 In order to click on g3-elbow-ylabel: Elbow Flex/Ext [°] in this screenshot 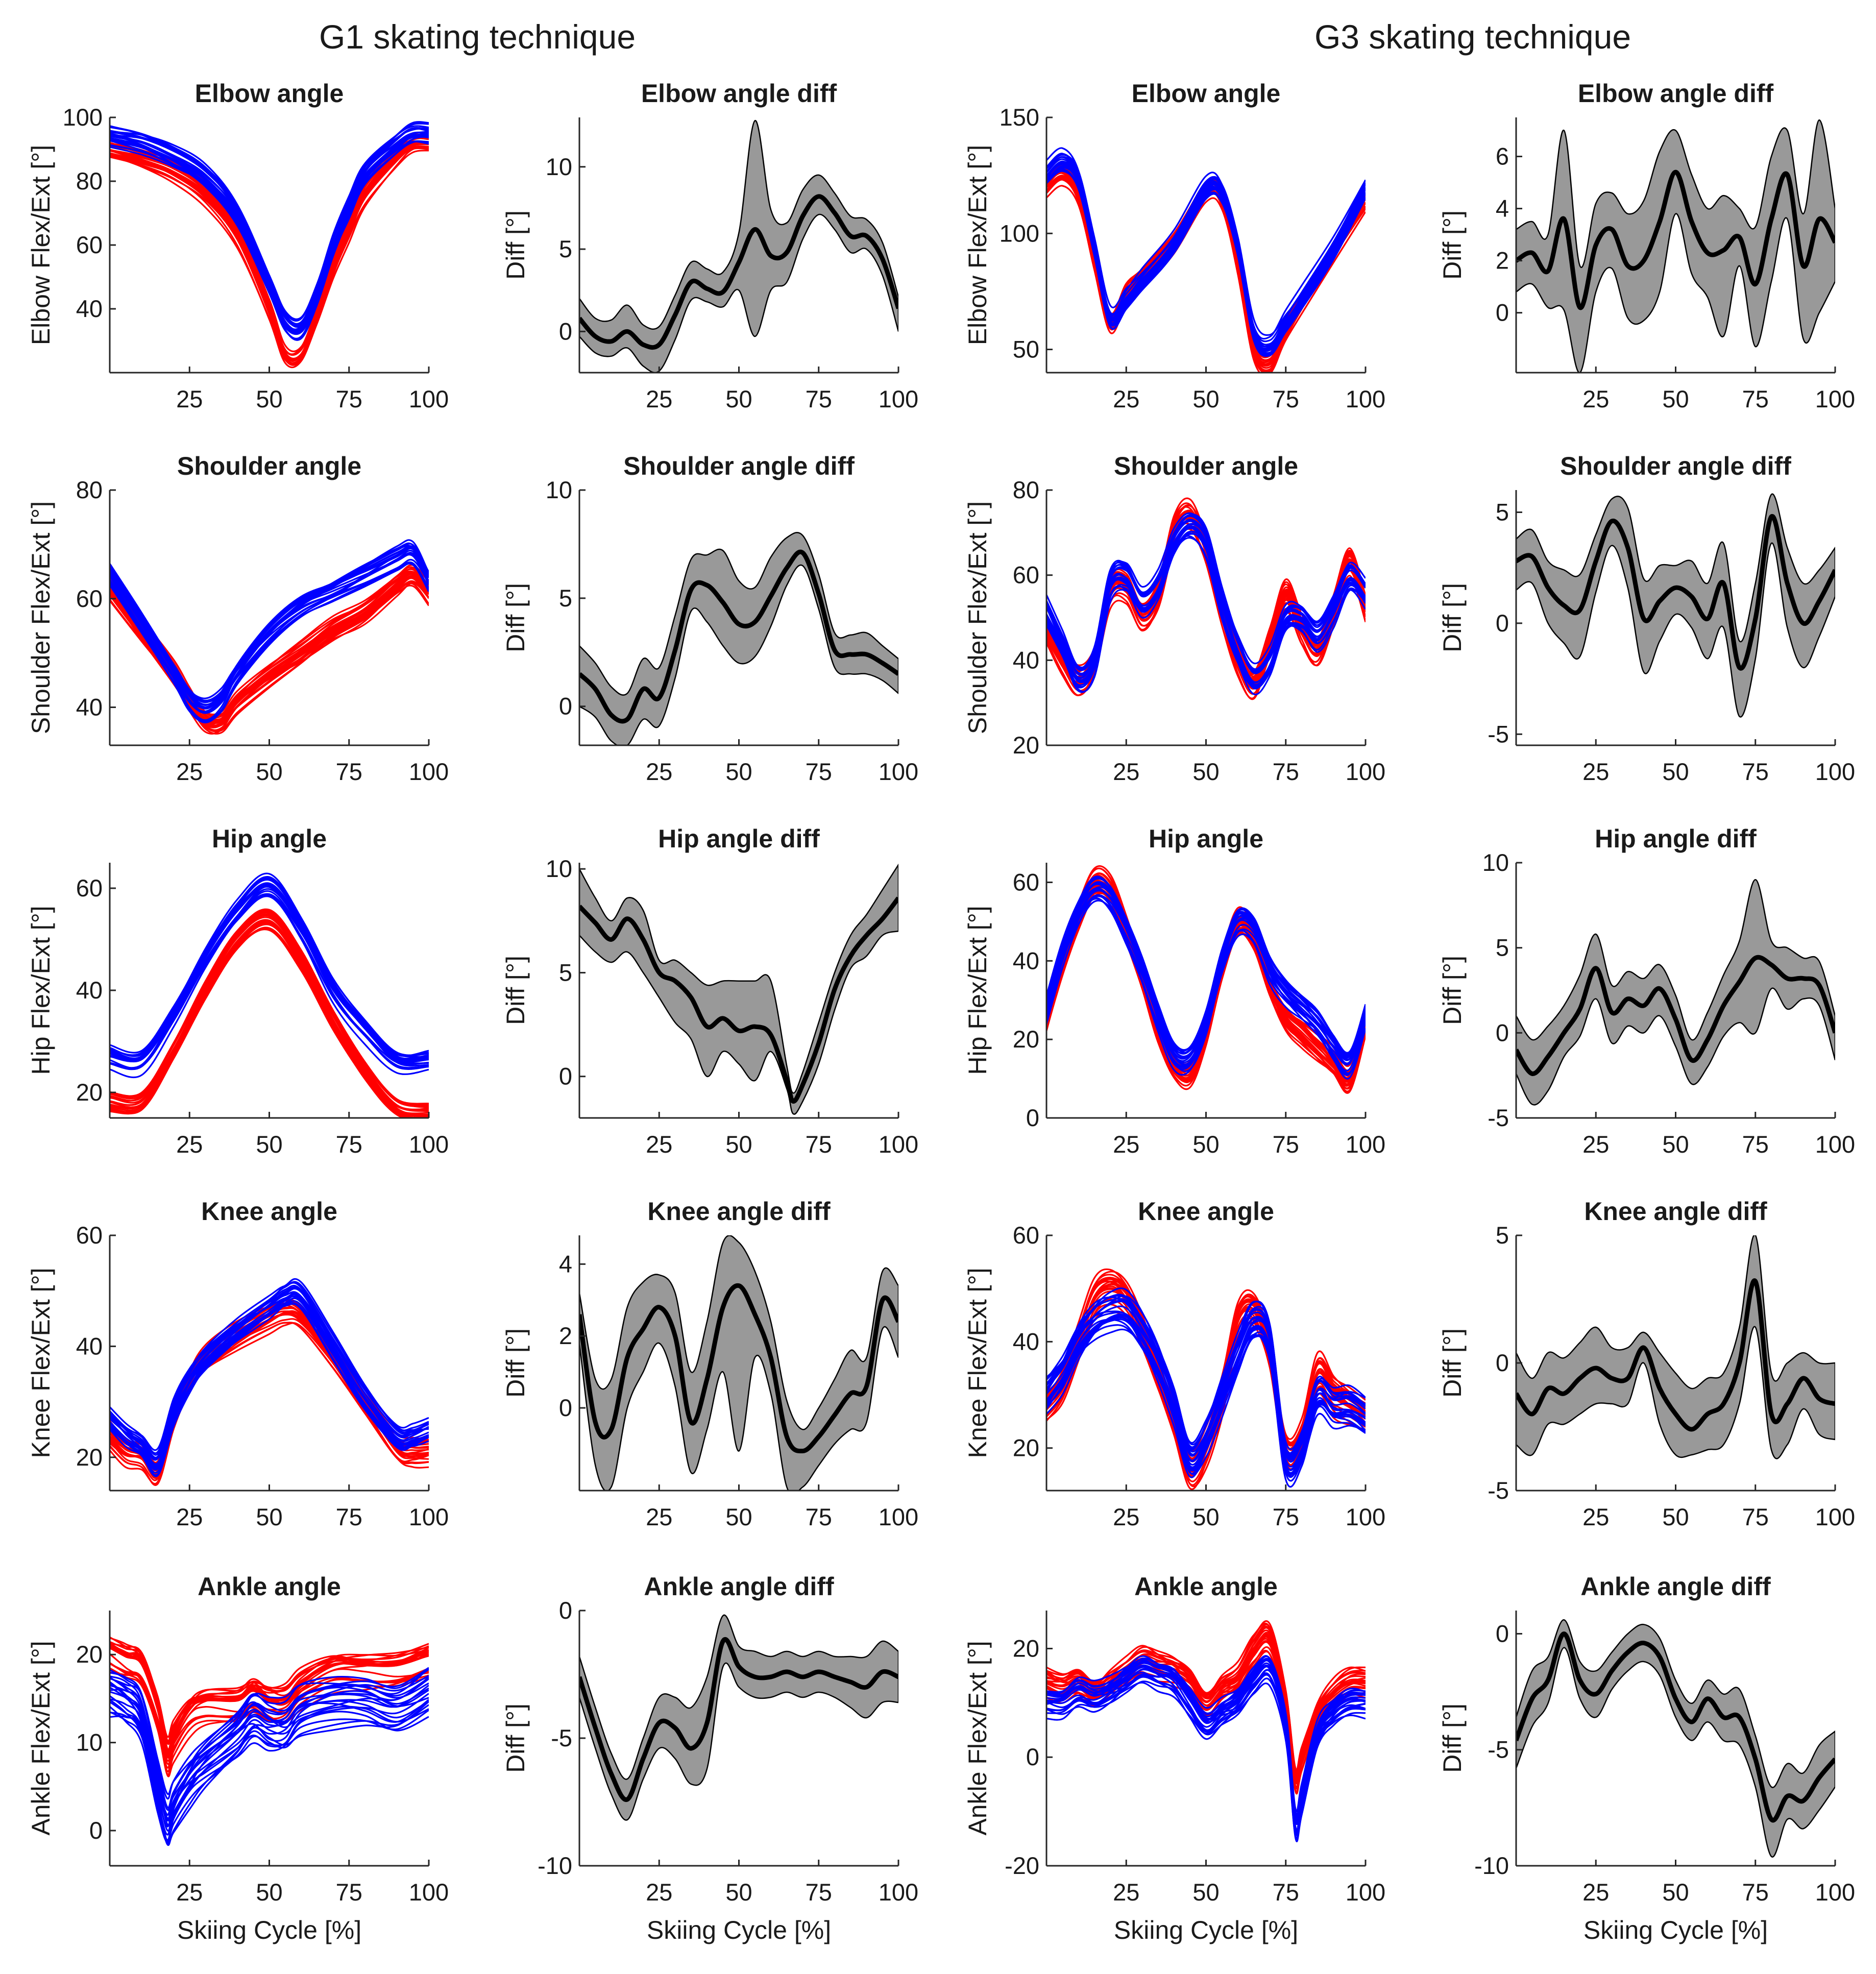, I will do `click(978, 245)`.